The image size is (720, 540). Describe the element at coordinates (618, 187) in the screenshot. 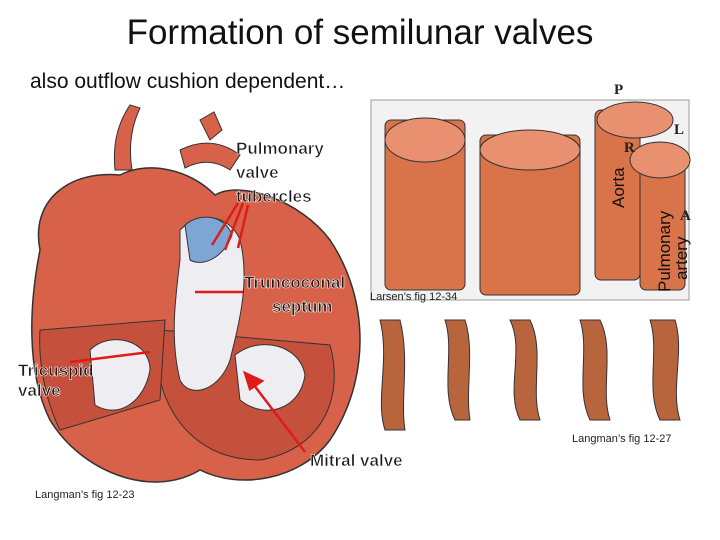

I see `aorta-label: Aorta` at that location.